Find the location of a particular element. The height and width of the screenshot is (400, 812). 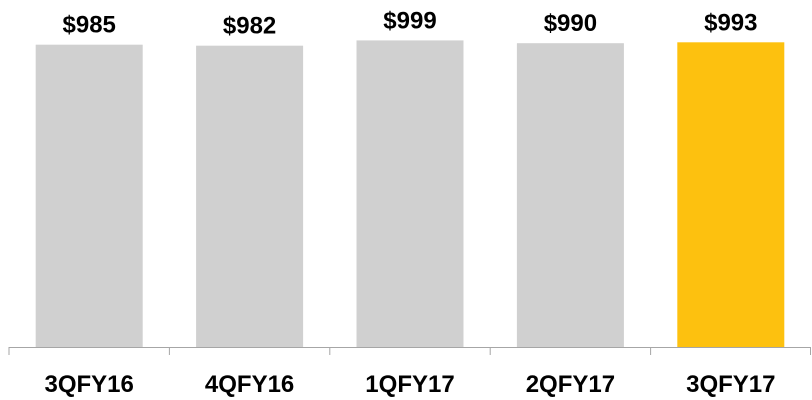

bar-value-label: $999 is located at coordinates (409, 20).